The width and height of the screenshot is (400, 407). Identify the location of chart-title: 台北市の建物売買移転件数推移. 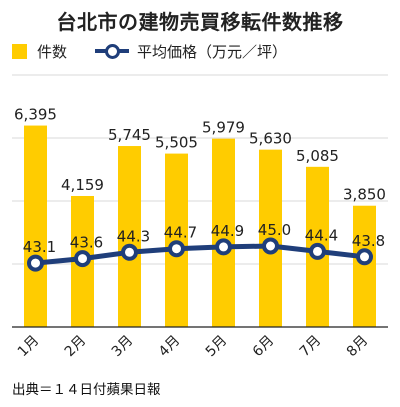
(200, 22).